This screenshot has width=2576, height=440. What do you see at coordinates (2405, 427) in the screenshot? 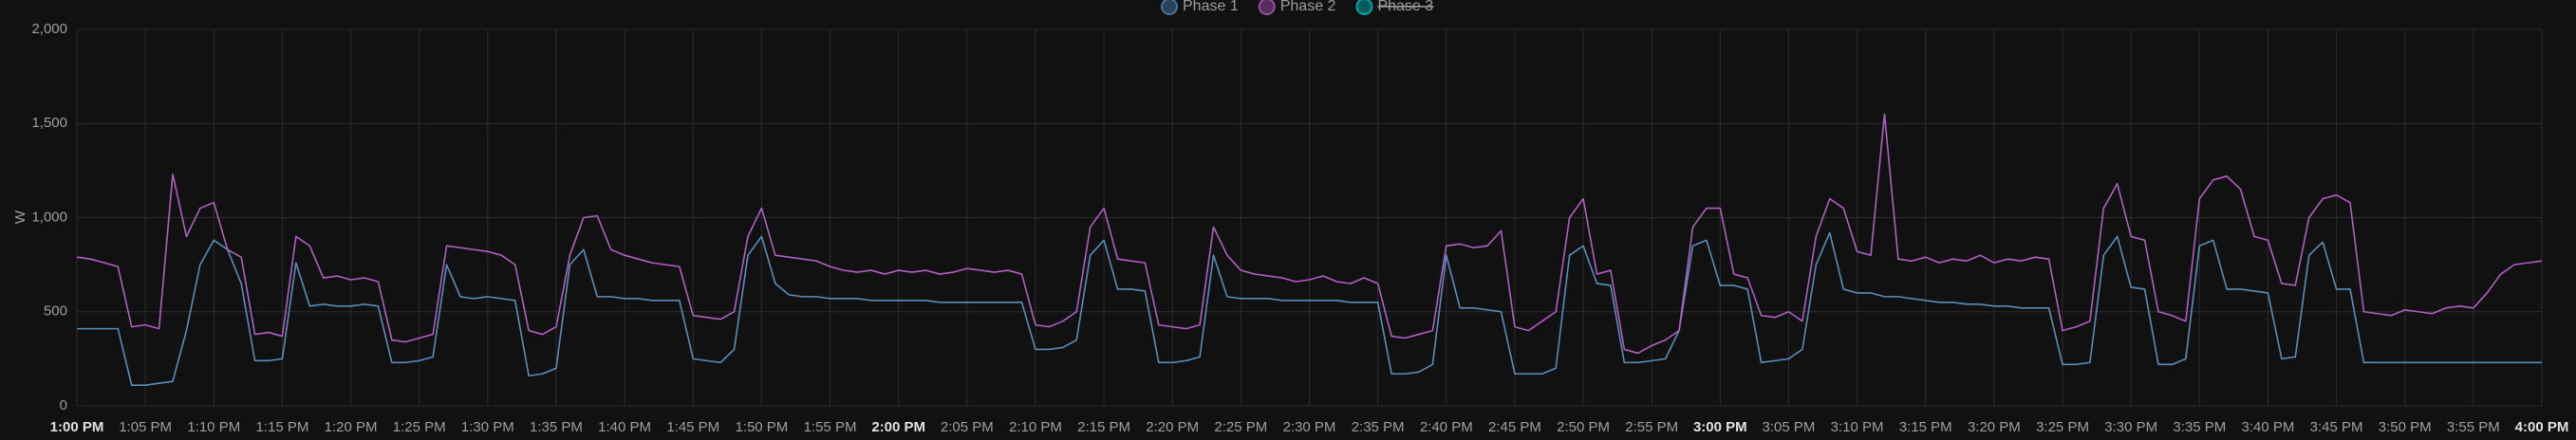
I see `x-tick-label: 3:50 PM` at bounding box center [2405, 427].